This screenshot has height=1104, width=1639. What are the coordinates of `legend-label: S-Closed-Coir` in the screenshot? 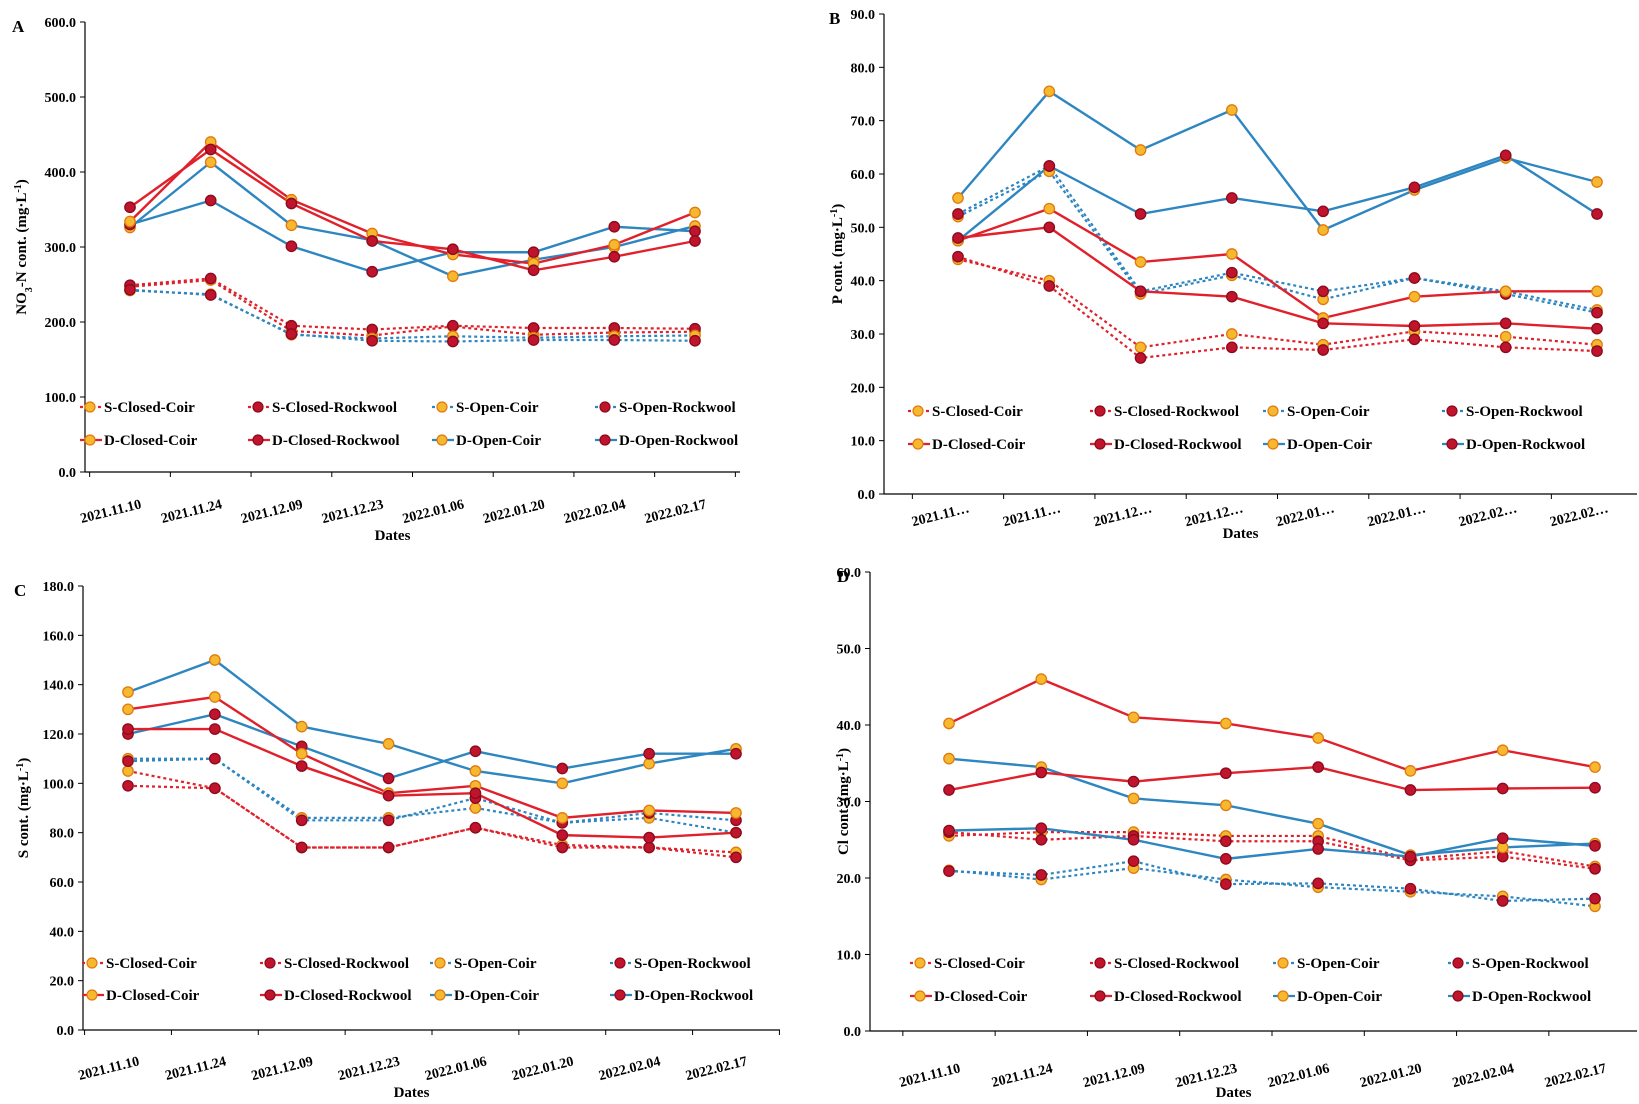 It's located at (979, 964).